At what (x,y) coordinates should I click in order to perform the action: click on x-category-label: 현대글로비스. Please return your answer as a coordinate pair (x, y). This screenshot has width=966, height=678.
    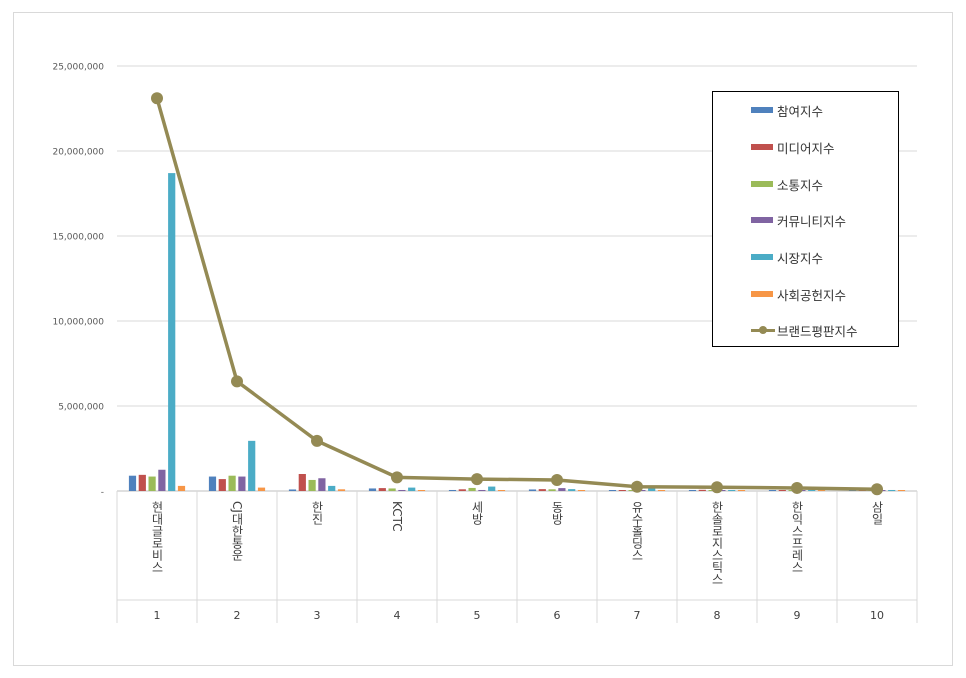
    Looking at the image, I should click on (157, 537).